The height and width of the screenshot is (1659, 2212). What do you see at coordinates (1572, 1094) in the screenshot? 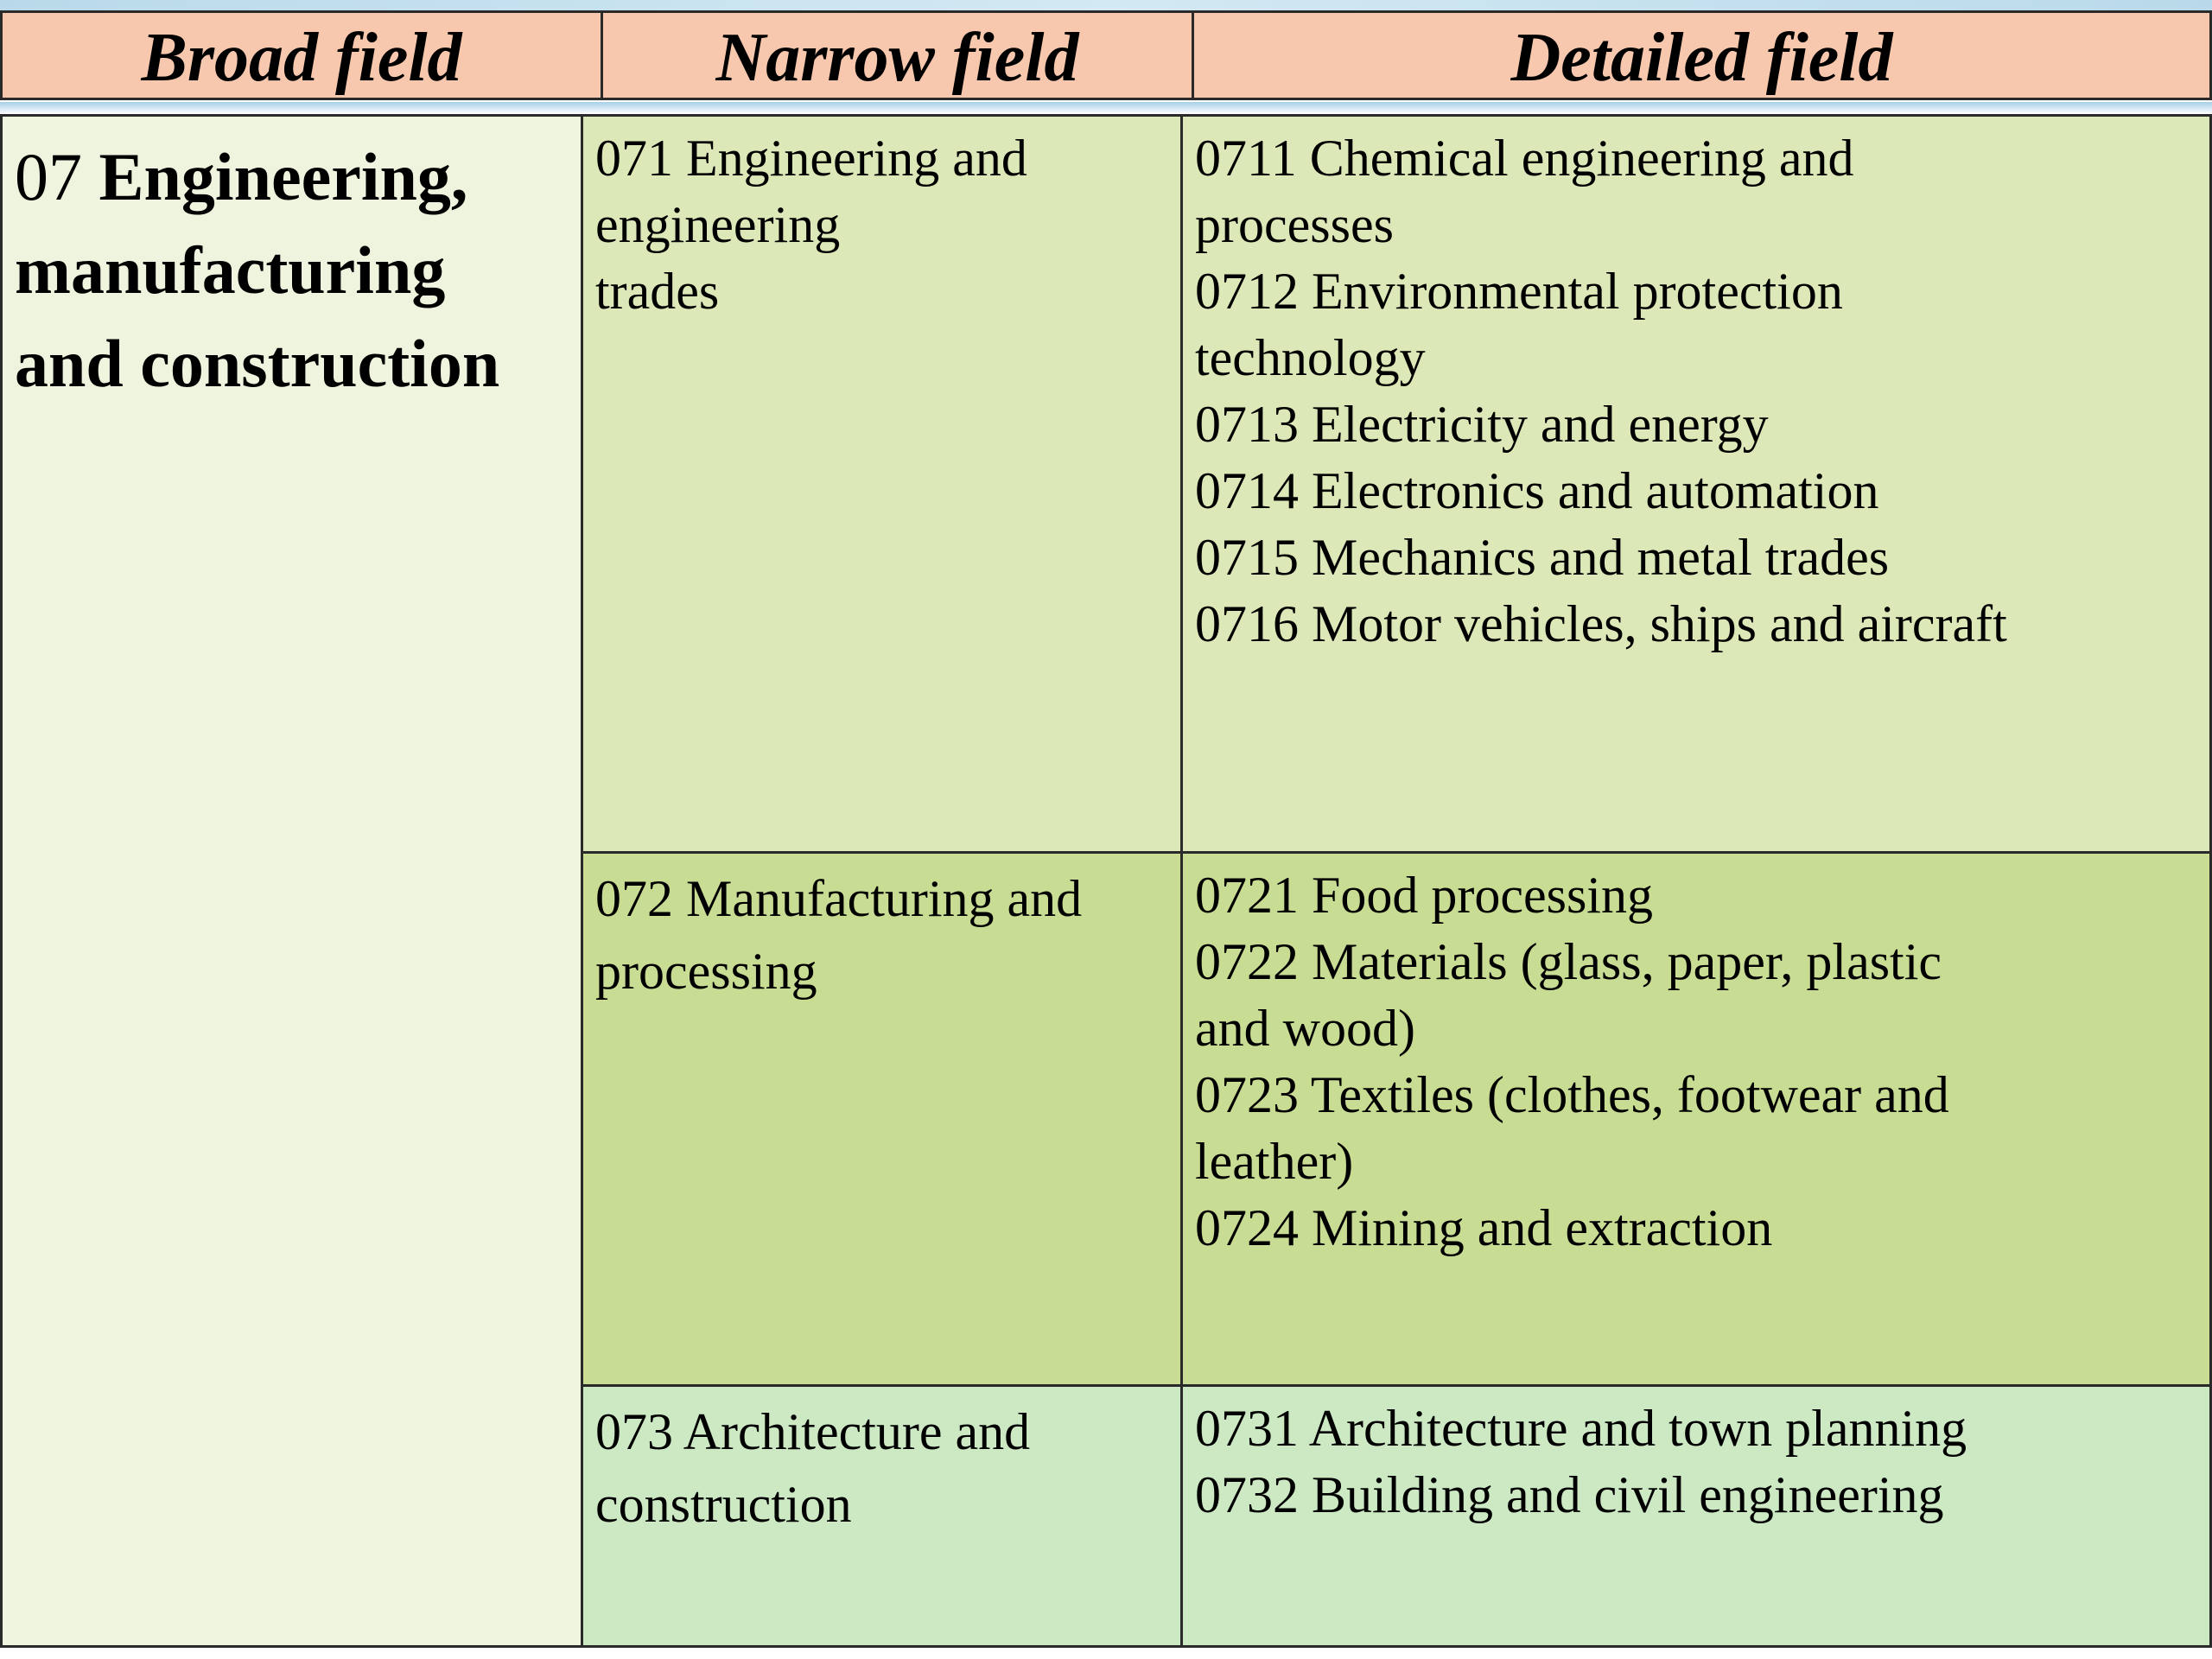
I see `detailed-field-line: 0723 Textiles (clothes, footwear and` at bounding box center [1572, 1094].